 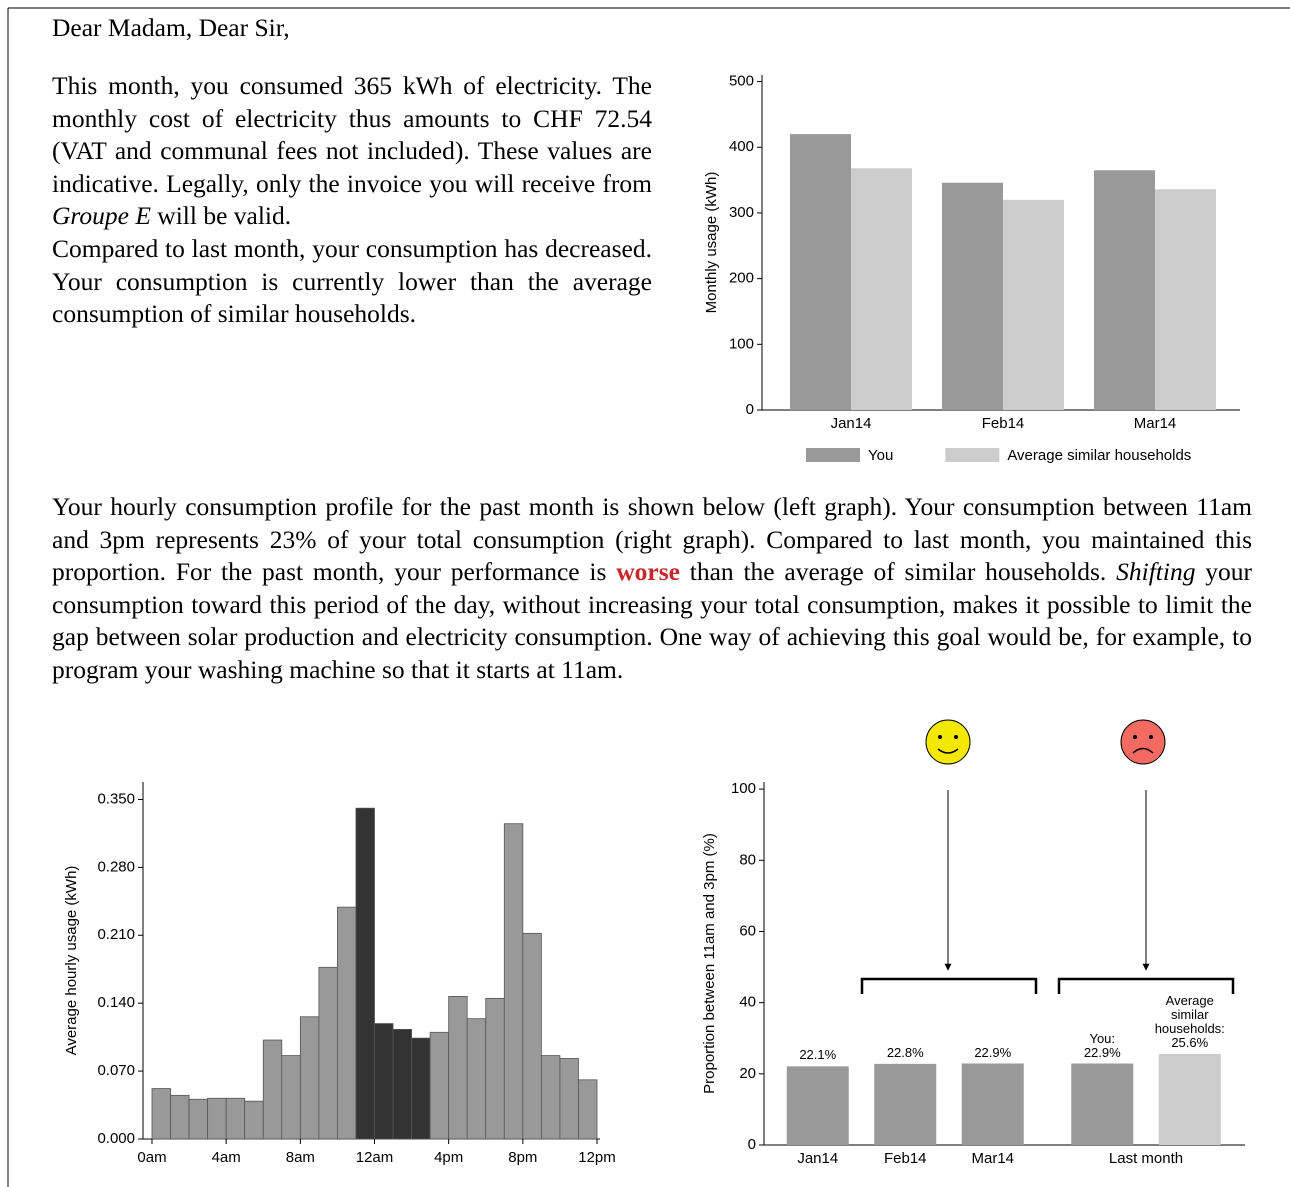 What do you see at coordinates (709, 963) in the screenshot?
I see `y-axis-label: Proportion between 11am and 3pm (%)` at bounding box center [709, 963].